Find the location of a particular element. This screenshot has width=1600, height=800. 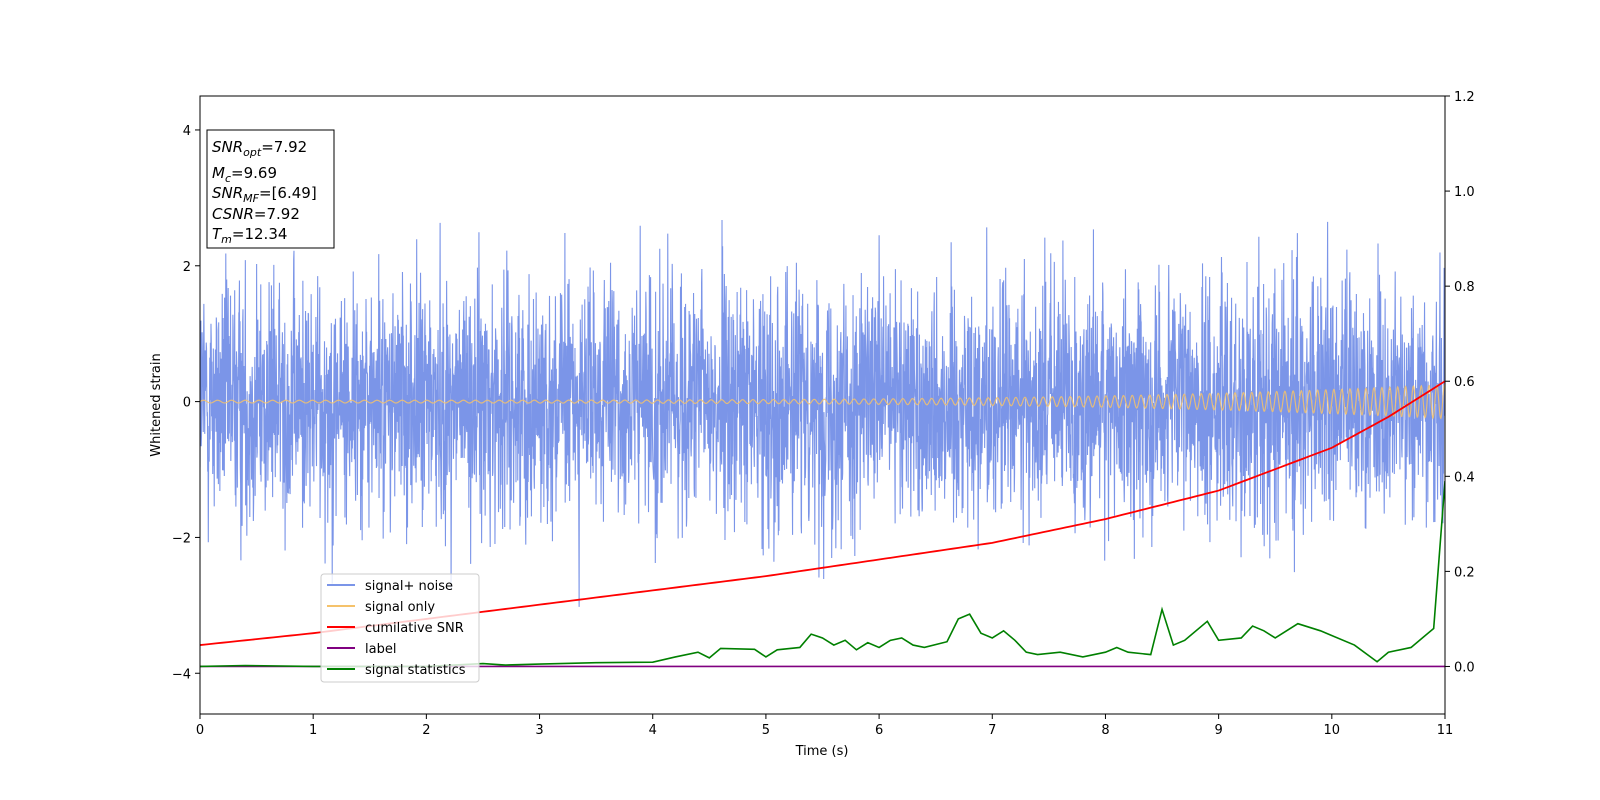

legend-label: label is located at coordinates (380, 649).